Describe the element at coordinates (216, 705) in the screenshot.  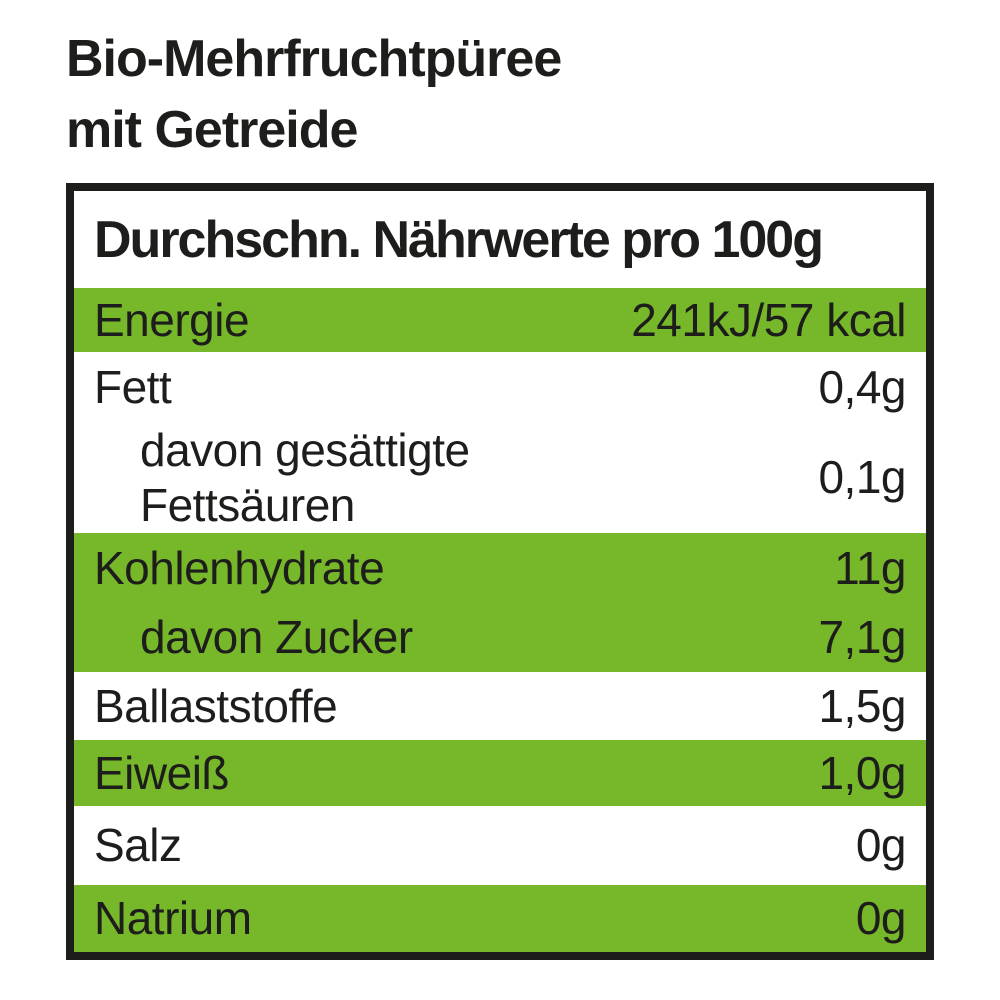
I see `row-label: Ballaststoffe` at that location.